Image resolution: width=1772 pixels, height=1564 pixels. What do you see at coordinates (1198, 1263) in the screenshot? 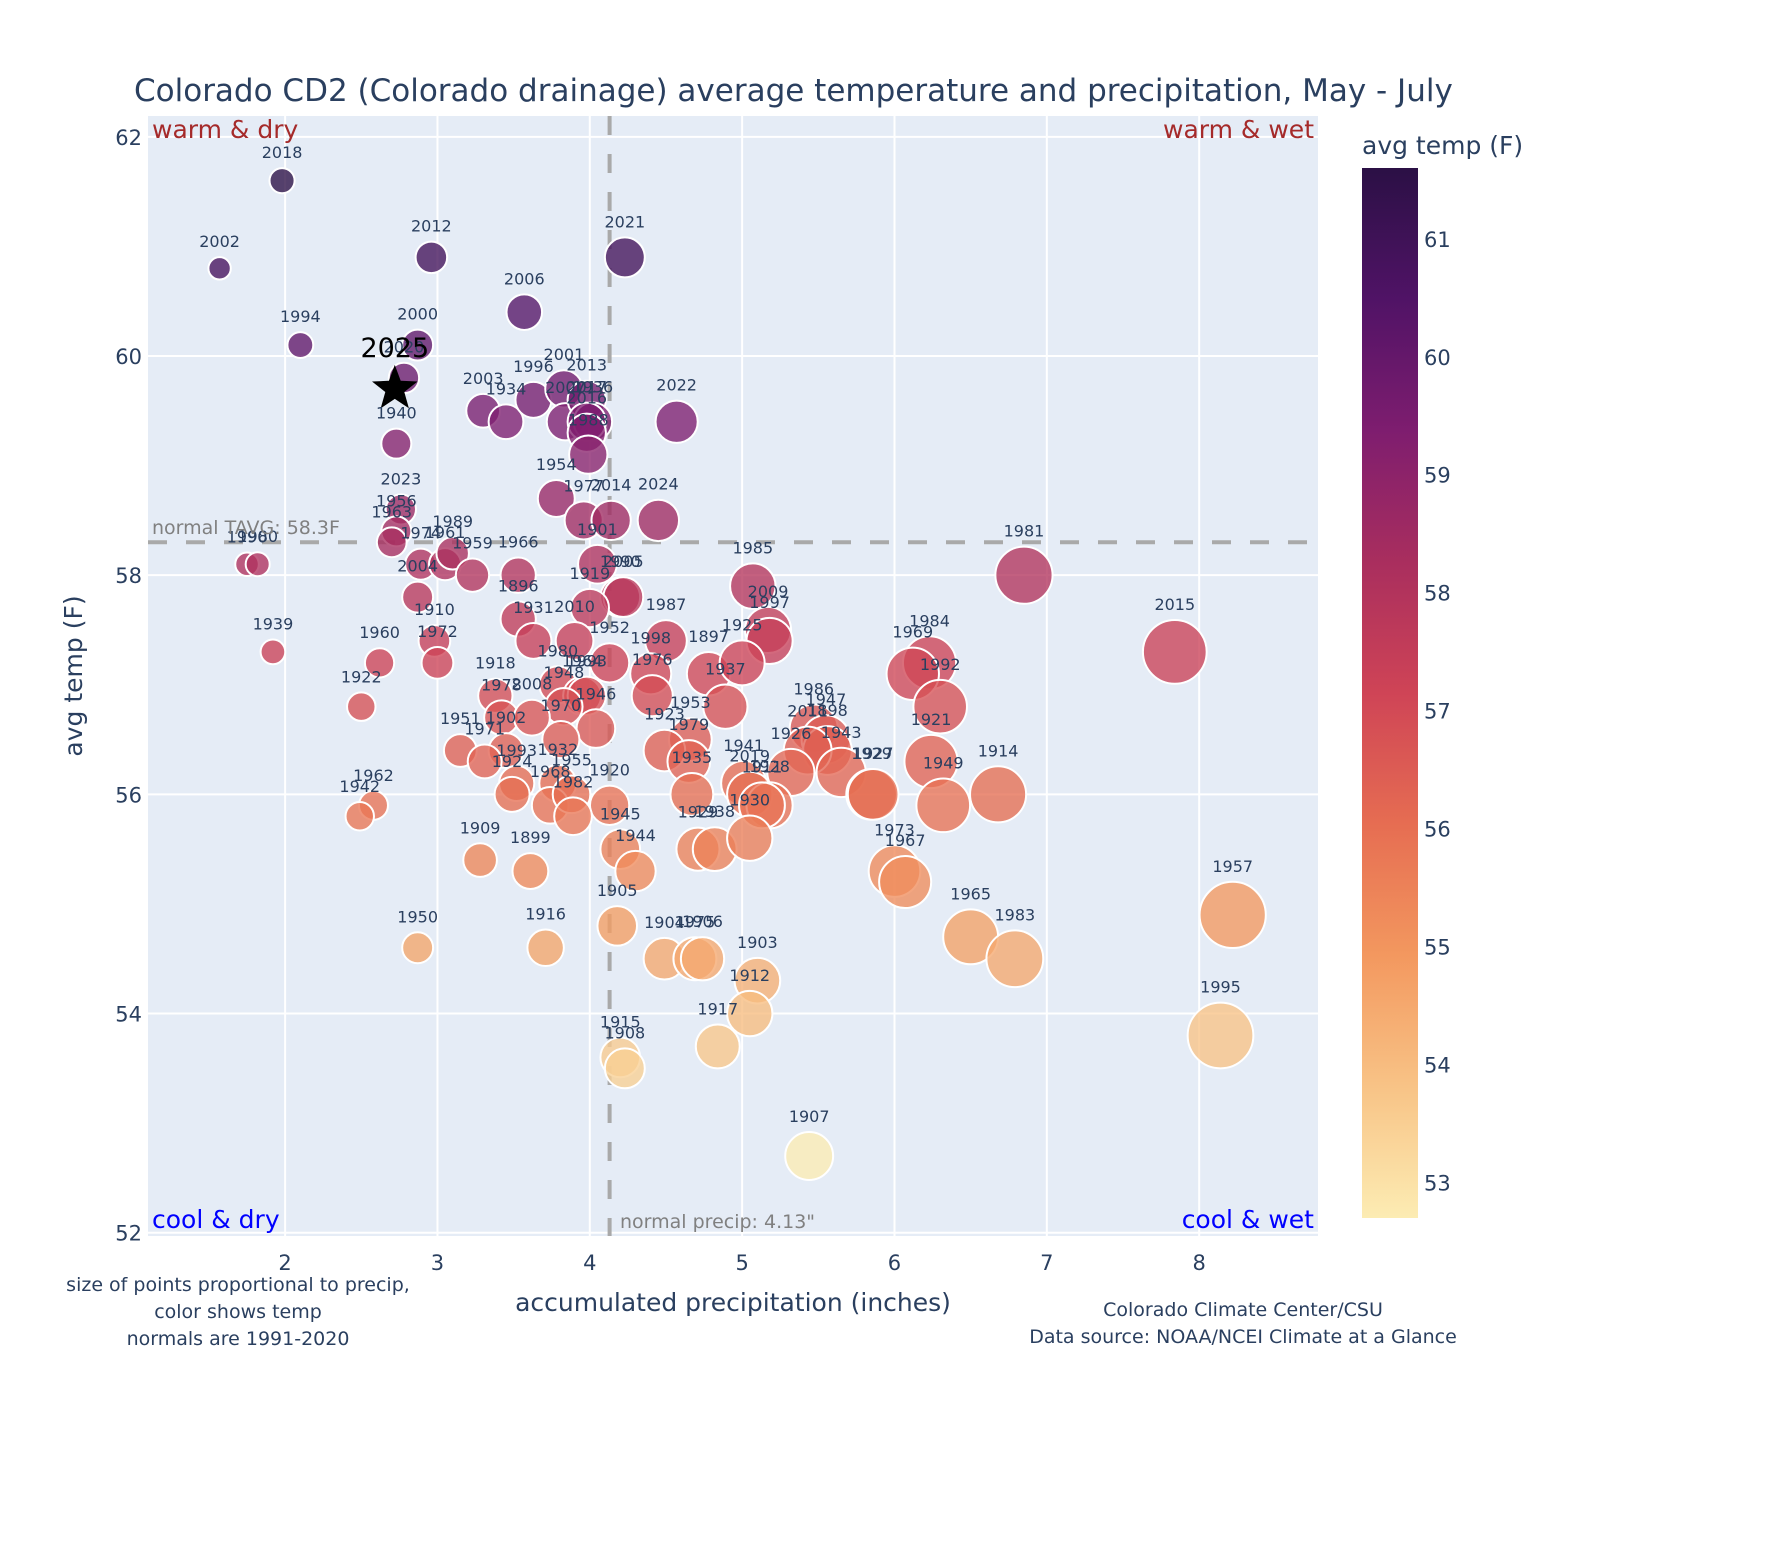
I see `x-tick-label: 8` at bounding box center [1198, 1263].